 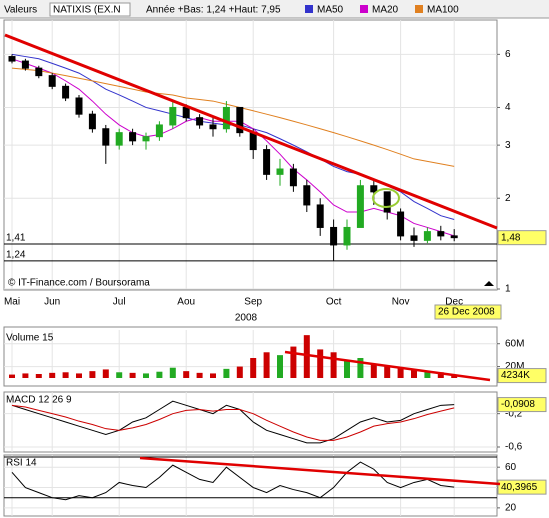 I want to click on value-box-label: 1,48, so click(x=511, y=237).